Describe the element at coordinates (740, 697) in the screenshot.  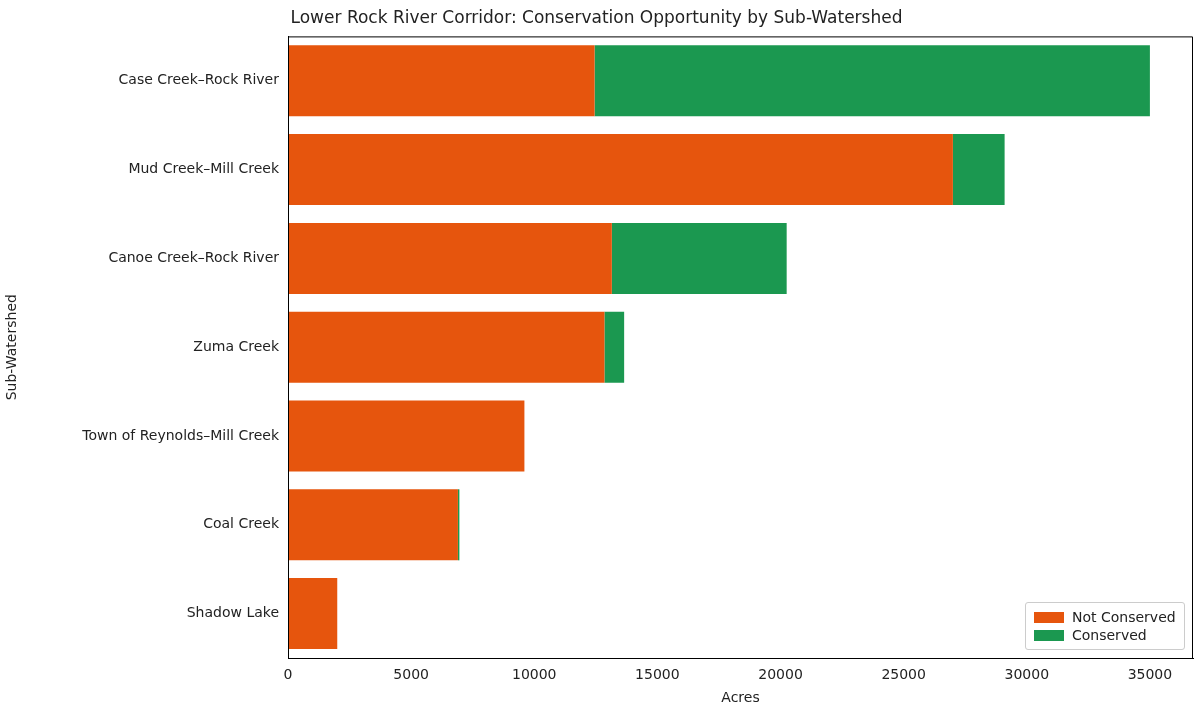
I see `x-axis-title: Acres` at that location.